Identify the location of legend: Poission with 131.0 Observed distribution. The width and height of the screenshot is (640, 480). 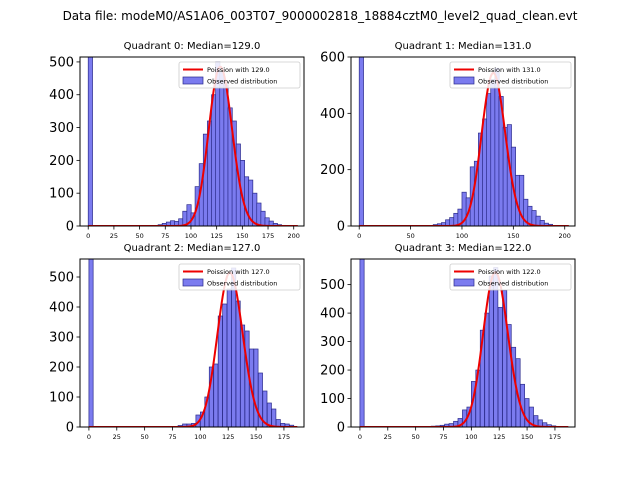
(510, 75).